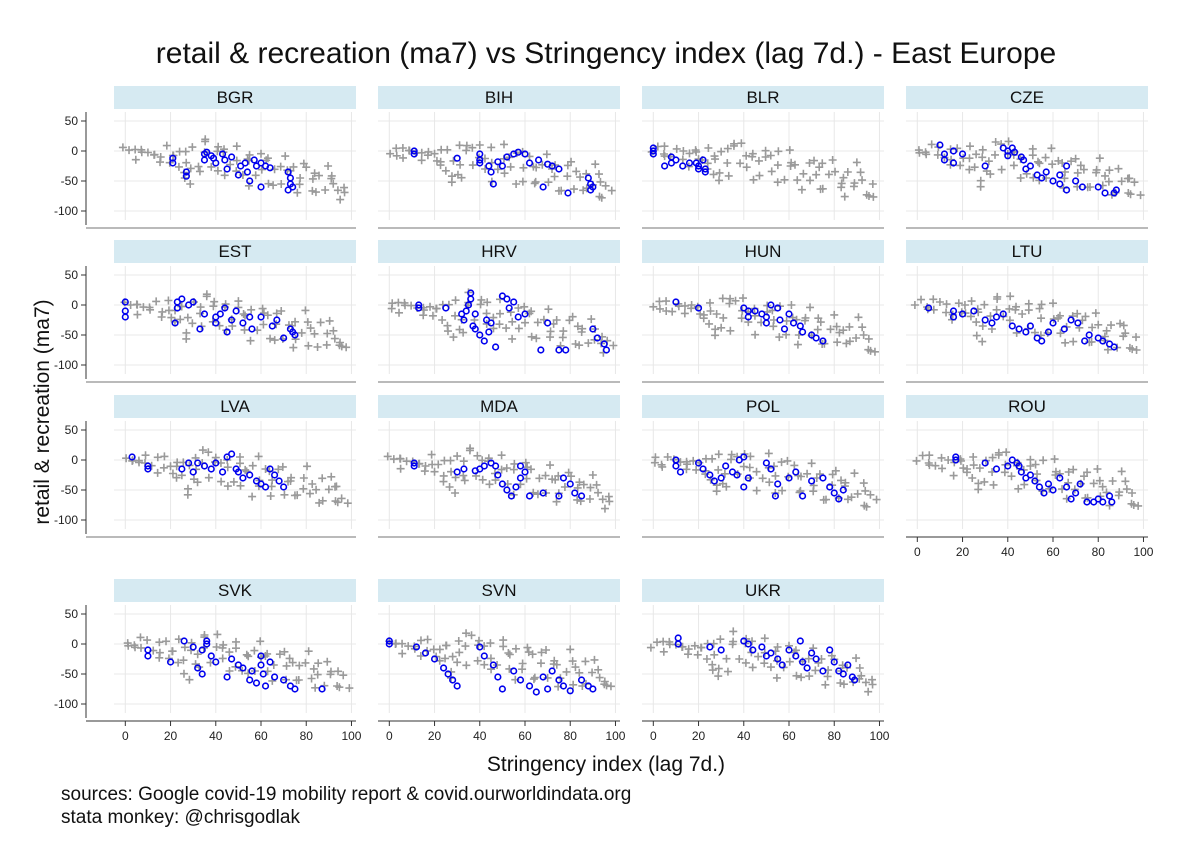  Describe the element at coordinates (351, 736) in the screenshot. I see `x-tick-label: 100` at that location.